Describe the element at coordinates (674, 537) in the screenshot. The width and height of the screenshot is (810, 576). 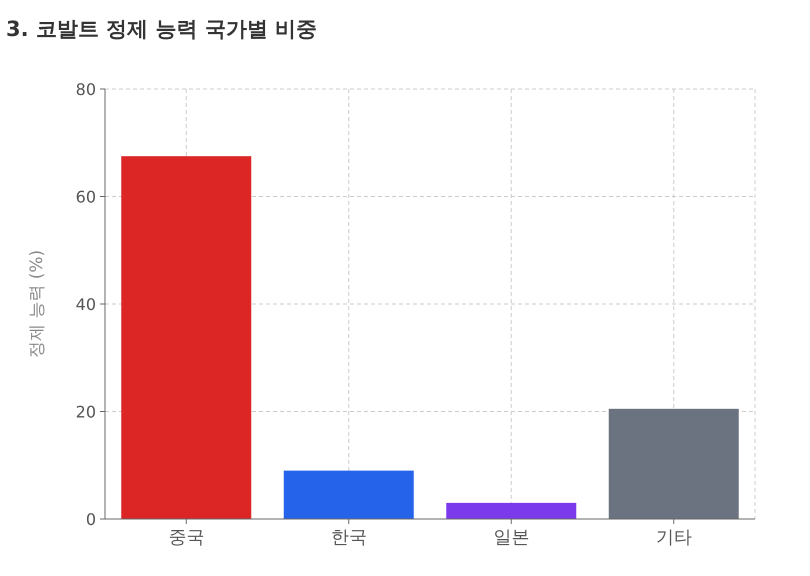
I see `x-tick-label: 기타` at that location.